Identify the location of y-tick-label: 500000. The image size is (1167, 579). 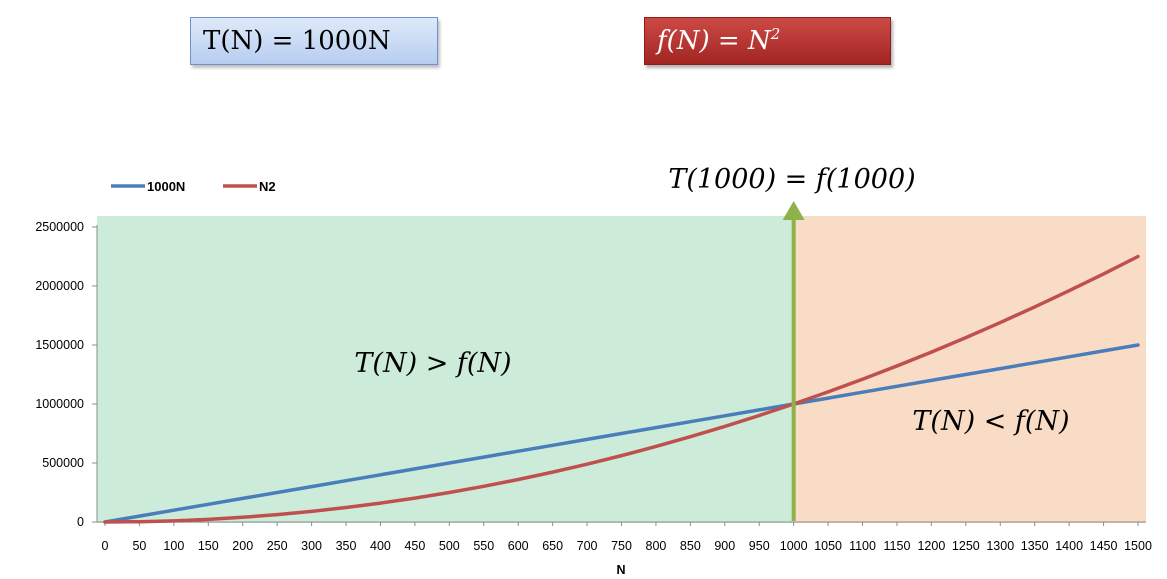
(63, 463).